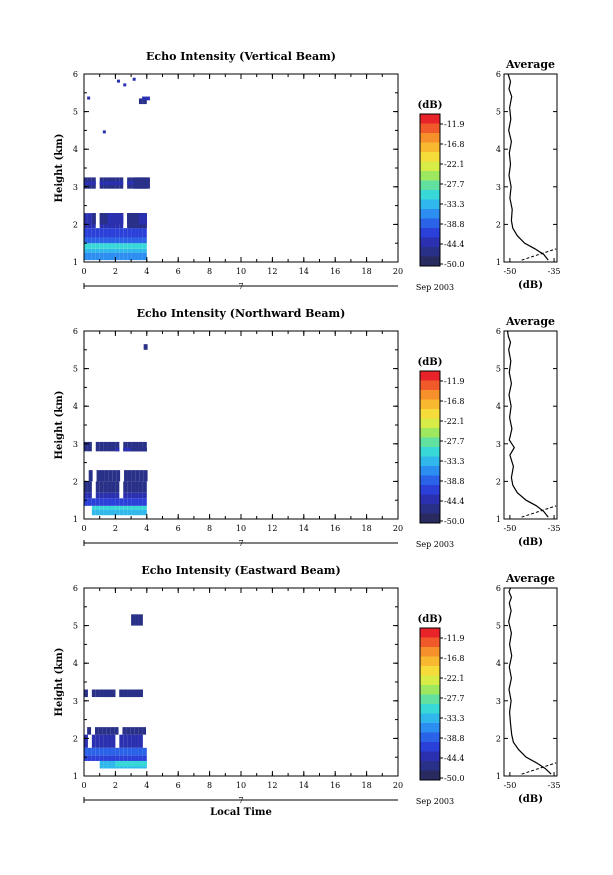 This screenshot has height=875, width=613. What do you see at coordinates (539, 511) in the screenshot?
I see `average-noise-line` at bounding box center [539, 511].